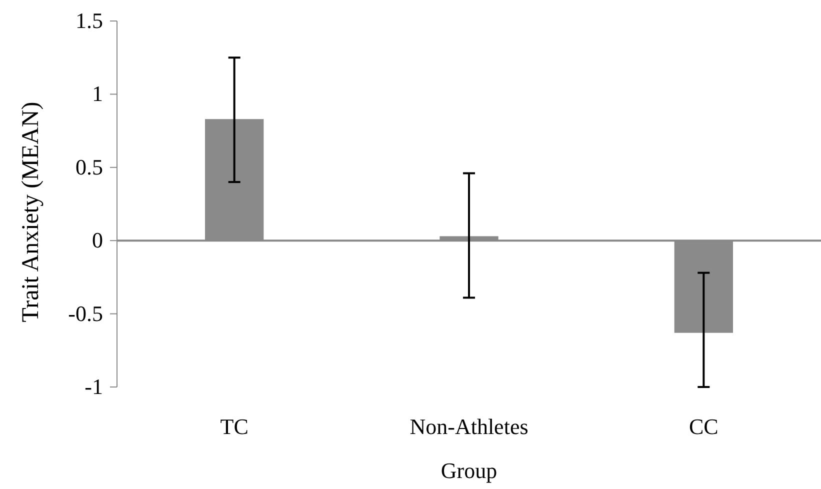 The image size is (821, 489). What do you see at coordinates (469, 470) in the screenshot?
I see `x-axis-title: Group` at bounding box center [469, 470].